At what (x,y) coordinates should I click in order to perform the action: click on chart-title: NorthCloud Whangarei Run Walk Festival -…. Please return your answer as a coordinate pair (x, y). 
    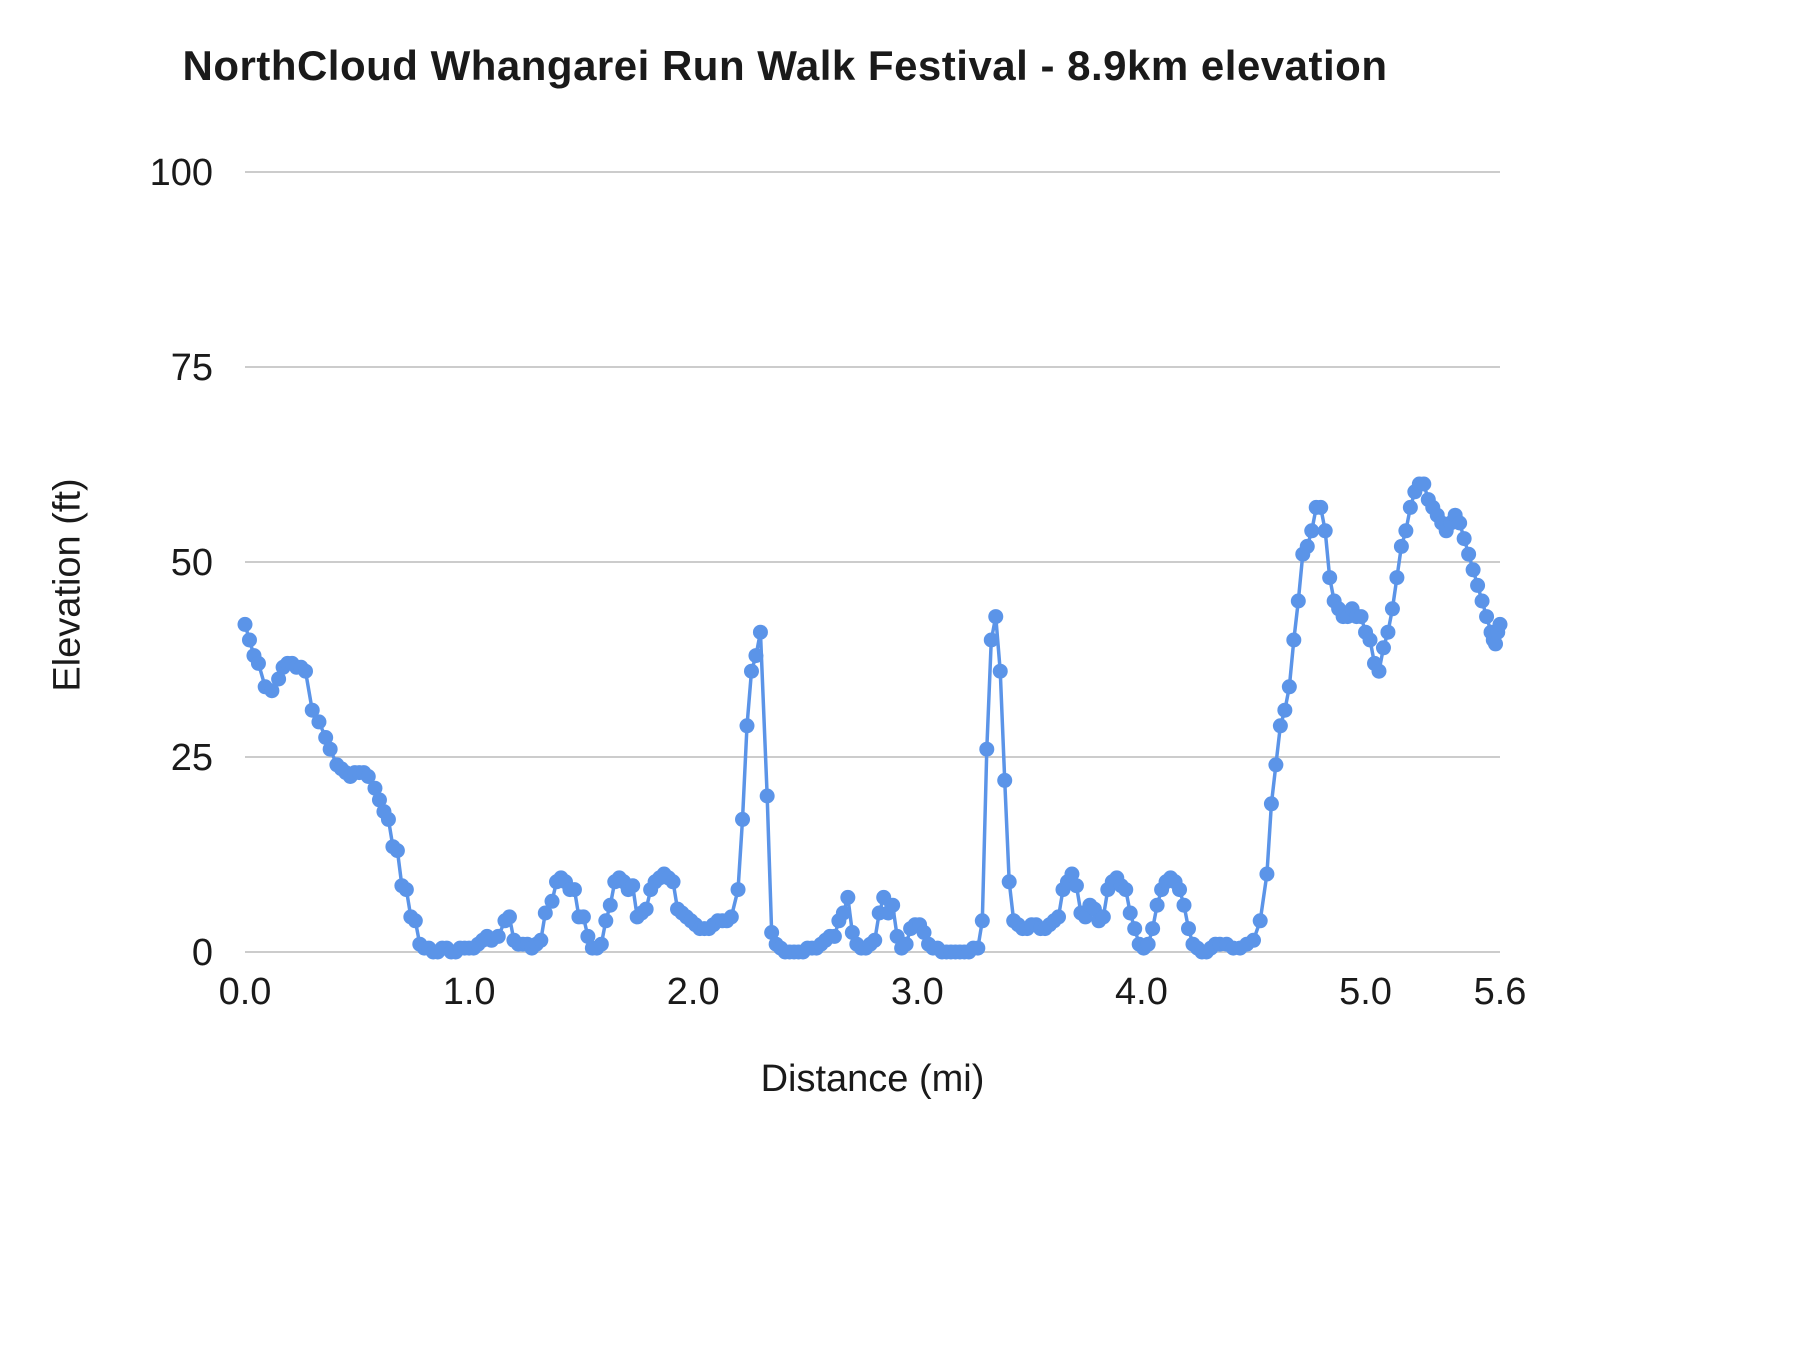
    Looking at the image, I should click on (785, 65).